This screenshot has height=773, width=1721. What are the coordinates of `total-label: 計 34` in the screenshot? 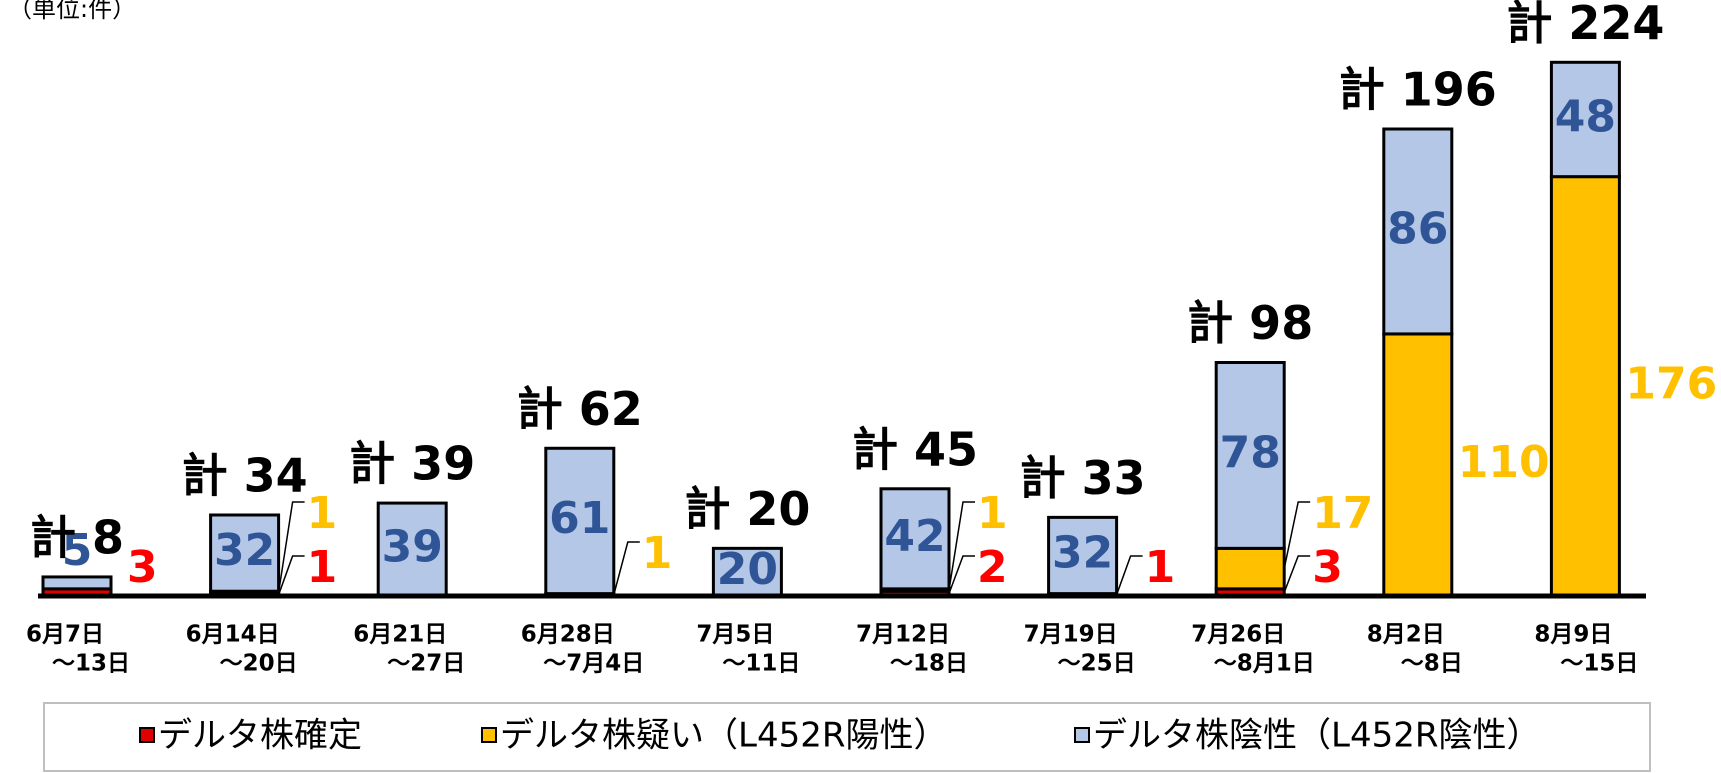 It's located at (245, 475).